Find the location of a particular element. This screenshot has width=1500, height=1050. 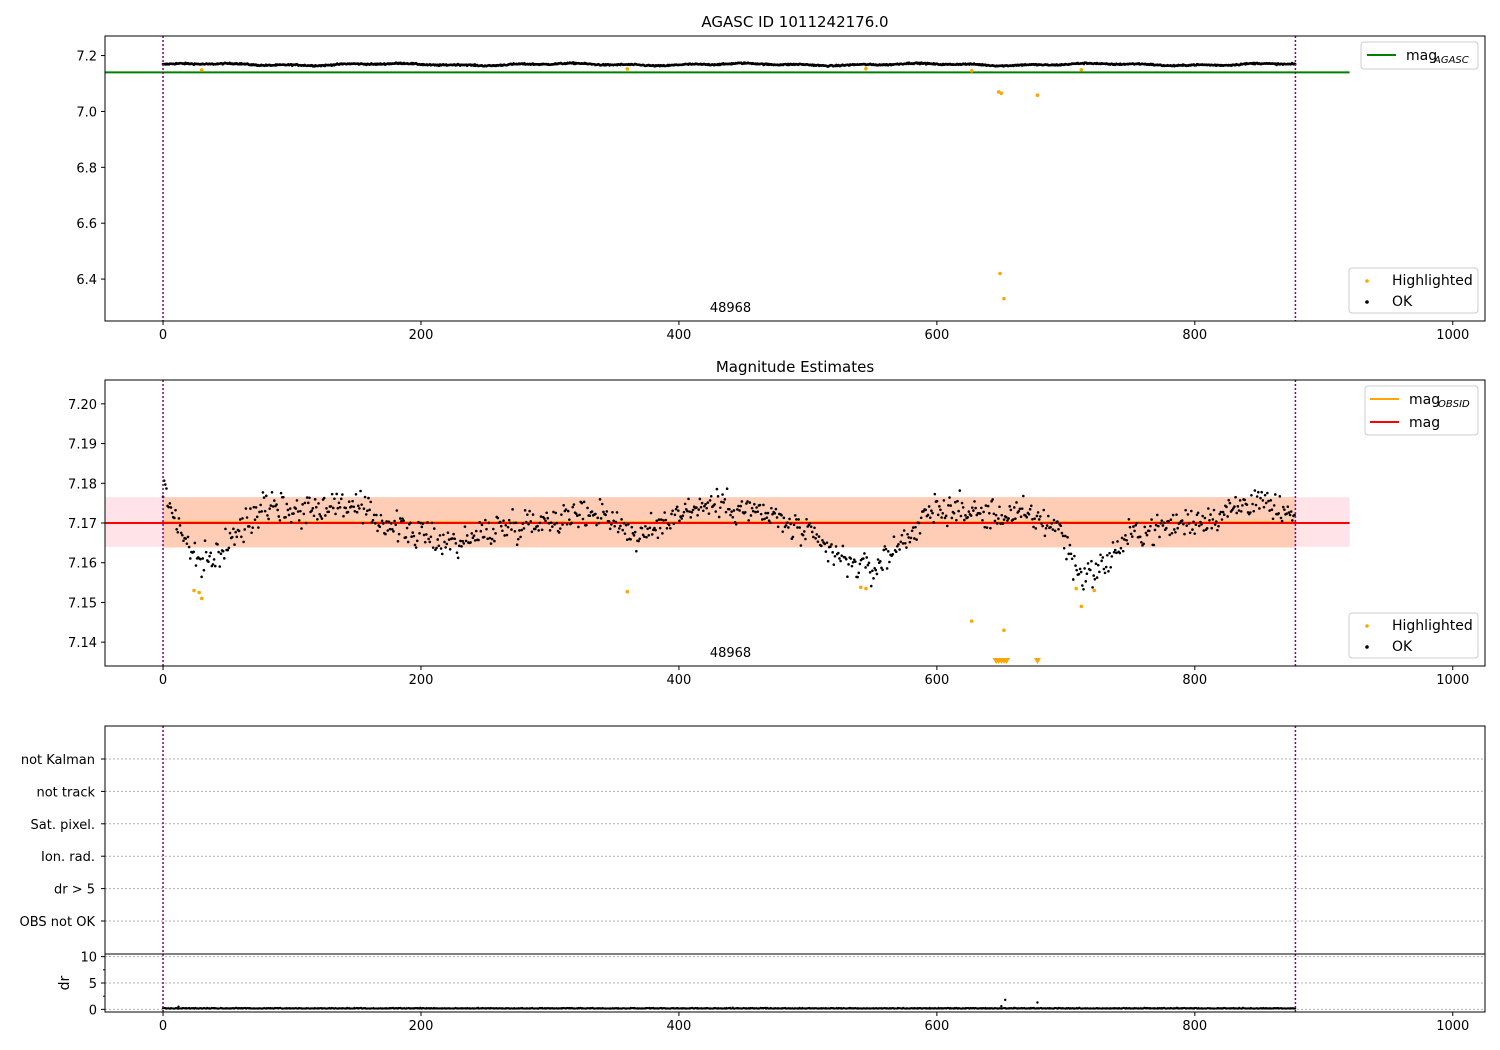

y-tick-label: 7.2 is located at coordinates (86, 57).